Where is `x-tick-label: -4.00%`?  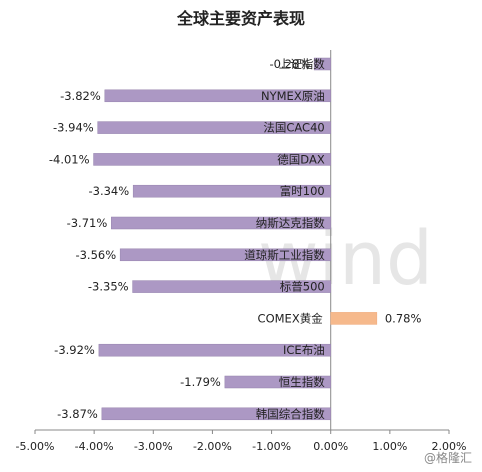 x-tick-label: -4.00% is located at coordinates (94, 446).